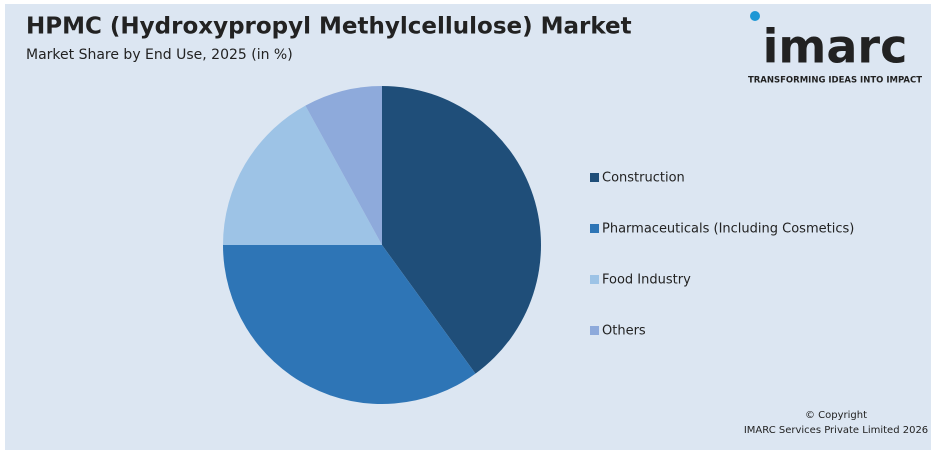 The height and width of the screenshot is (455, 936). Describe the element at coordinates (643, 178) in the screenshot. I see `legend-label: Construction` at that location.